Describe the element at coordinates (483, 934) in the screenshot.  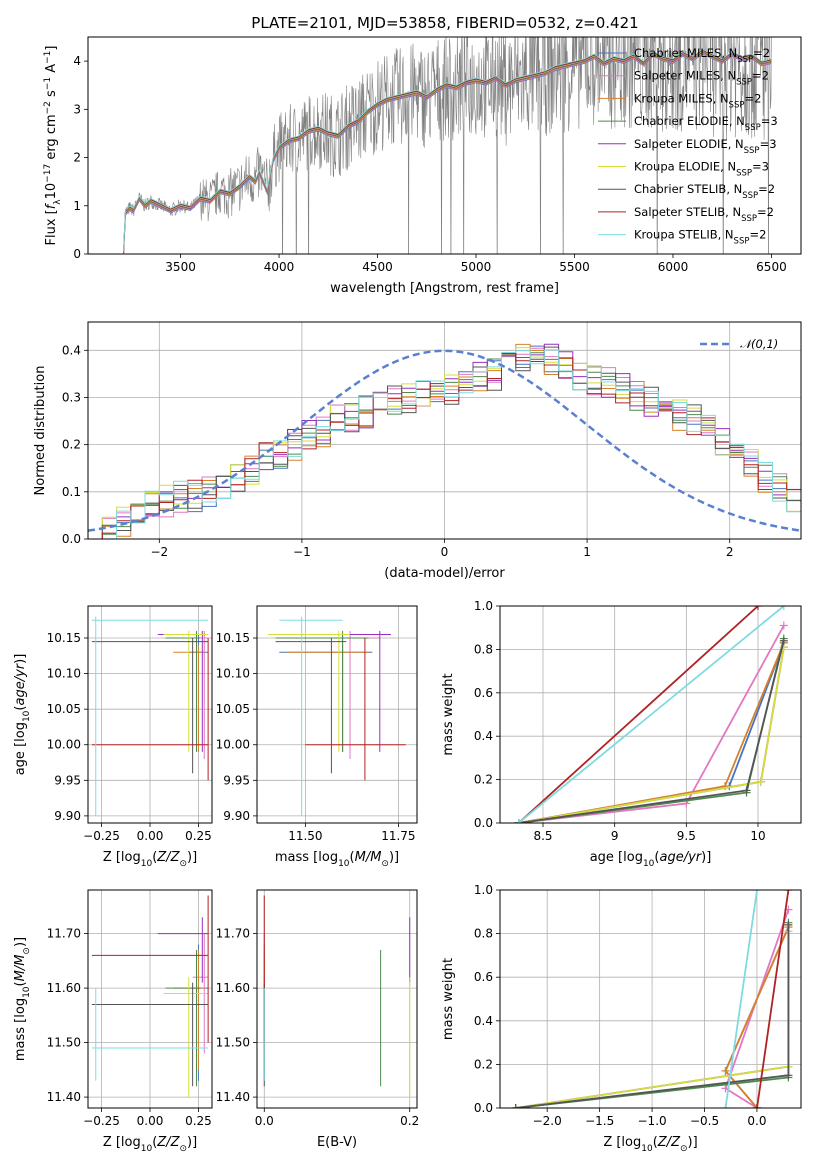
I see `y-tick-label: 0.8` at that location.